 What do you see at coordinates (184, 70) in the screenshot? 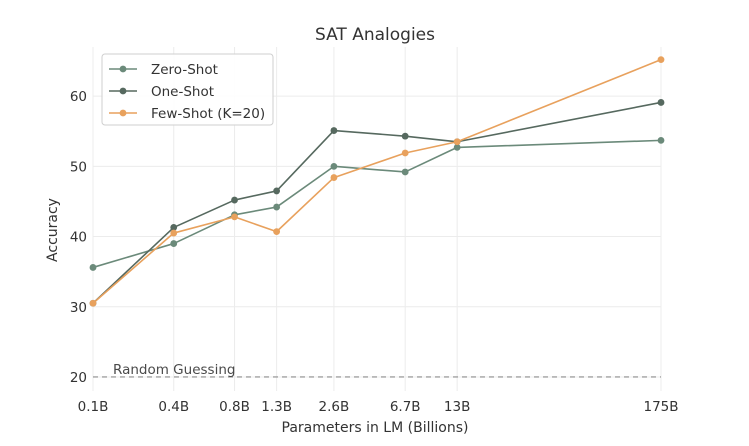
I see `legend-label: Zero-Shot` at bounding box center [184, 70].